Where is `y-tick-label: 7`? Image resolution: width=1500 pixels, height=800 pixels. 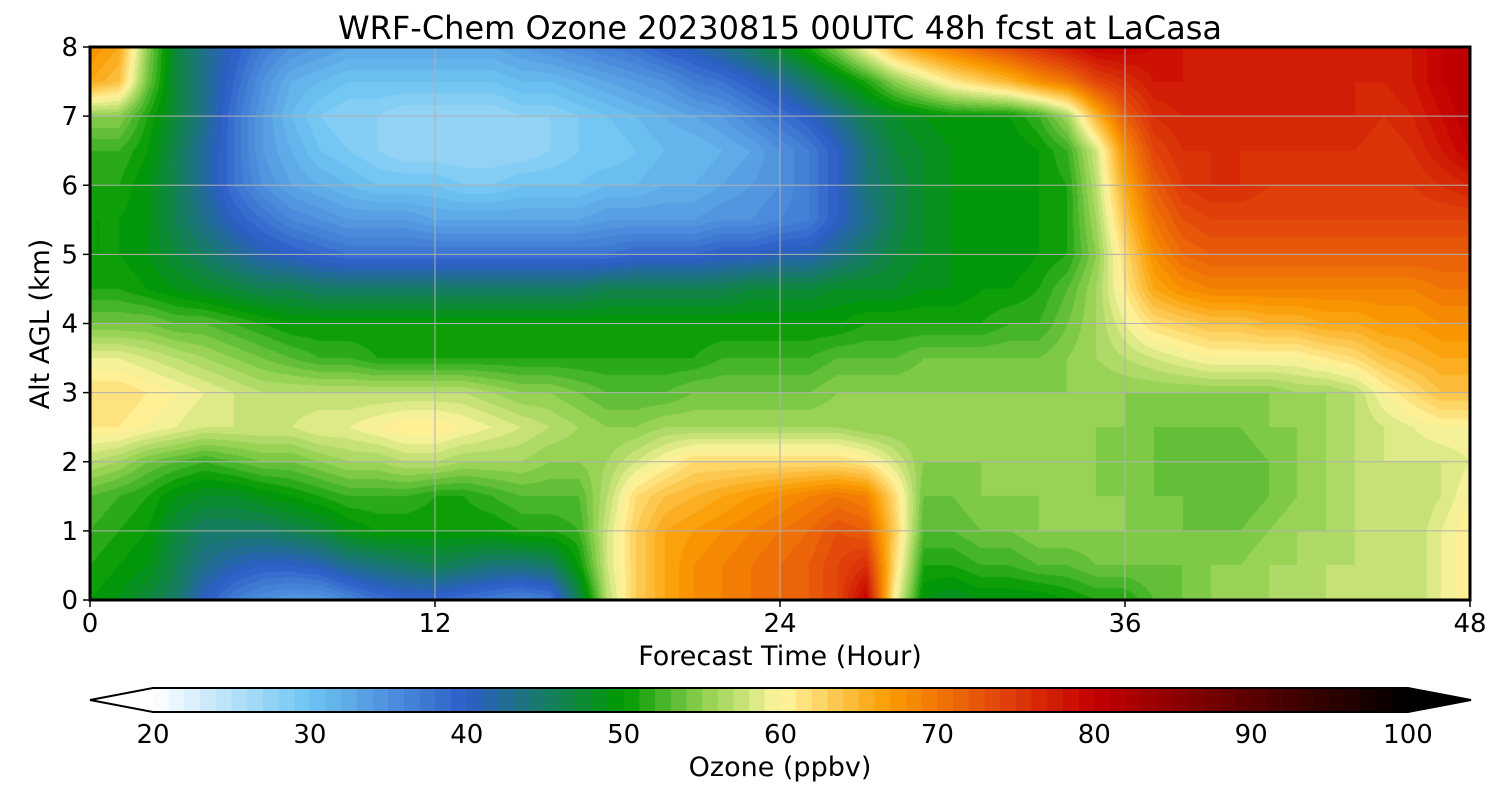 y-tick-label: 7 is located at coordinates (69, 117).